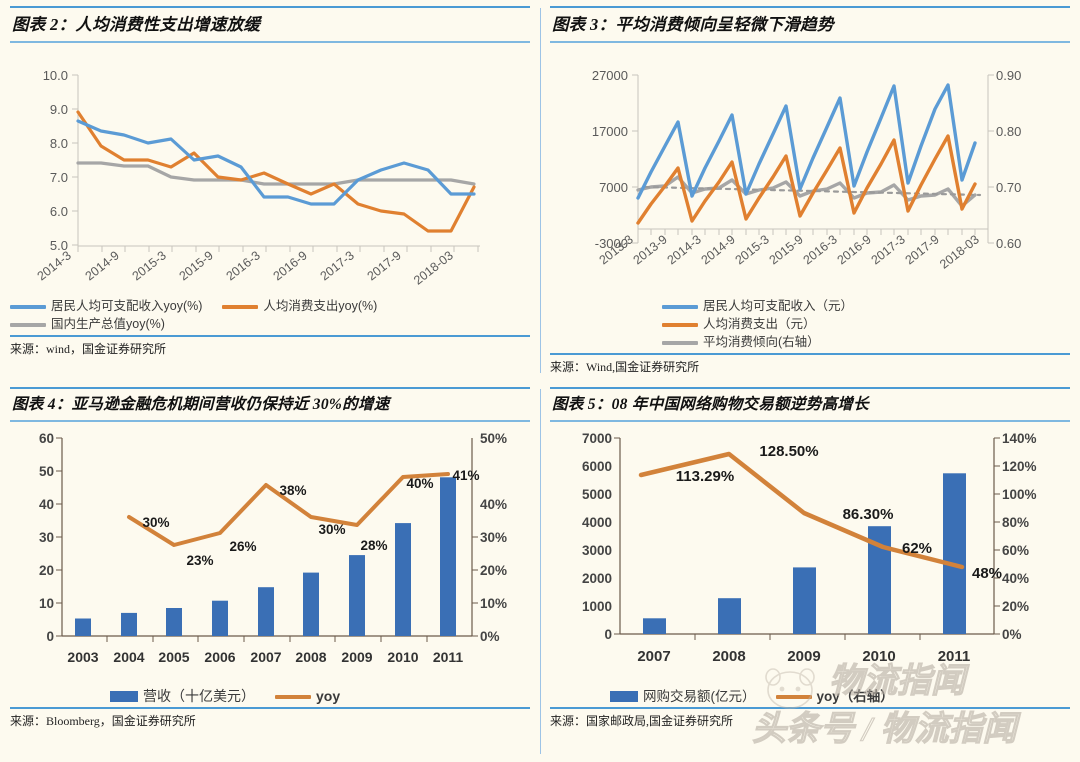 The width and height of the screenshot is (1080, 762). Describe the element at coordinates (741, 342) in the screenshot. I see `chart3-legend-item-apc: 平均消费倾向(右轴）` at that location.